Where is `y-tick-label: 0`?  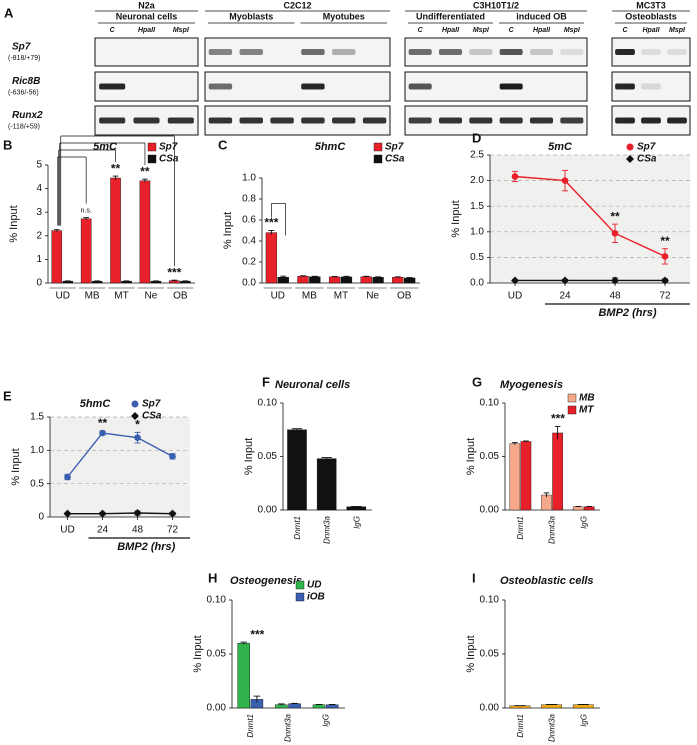
y-tick-label: 0 is located at coordinates (39, 283).